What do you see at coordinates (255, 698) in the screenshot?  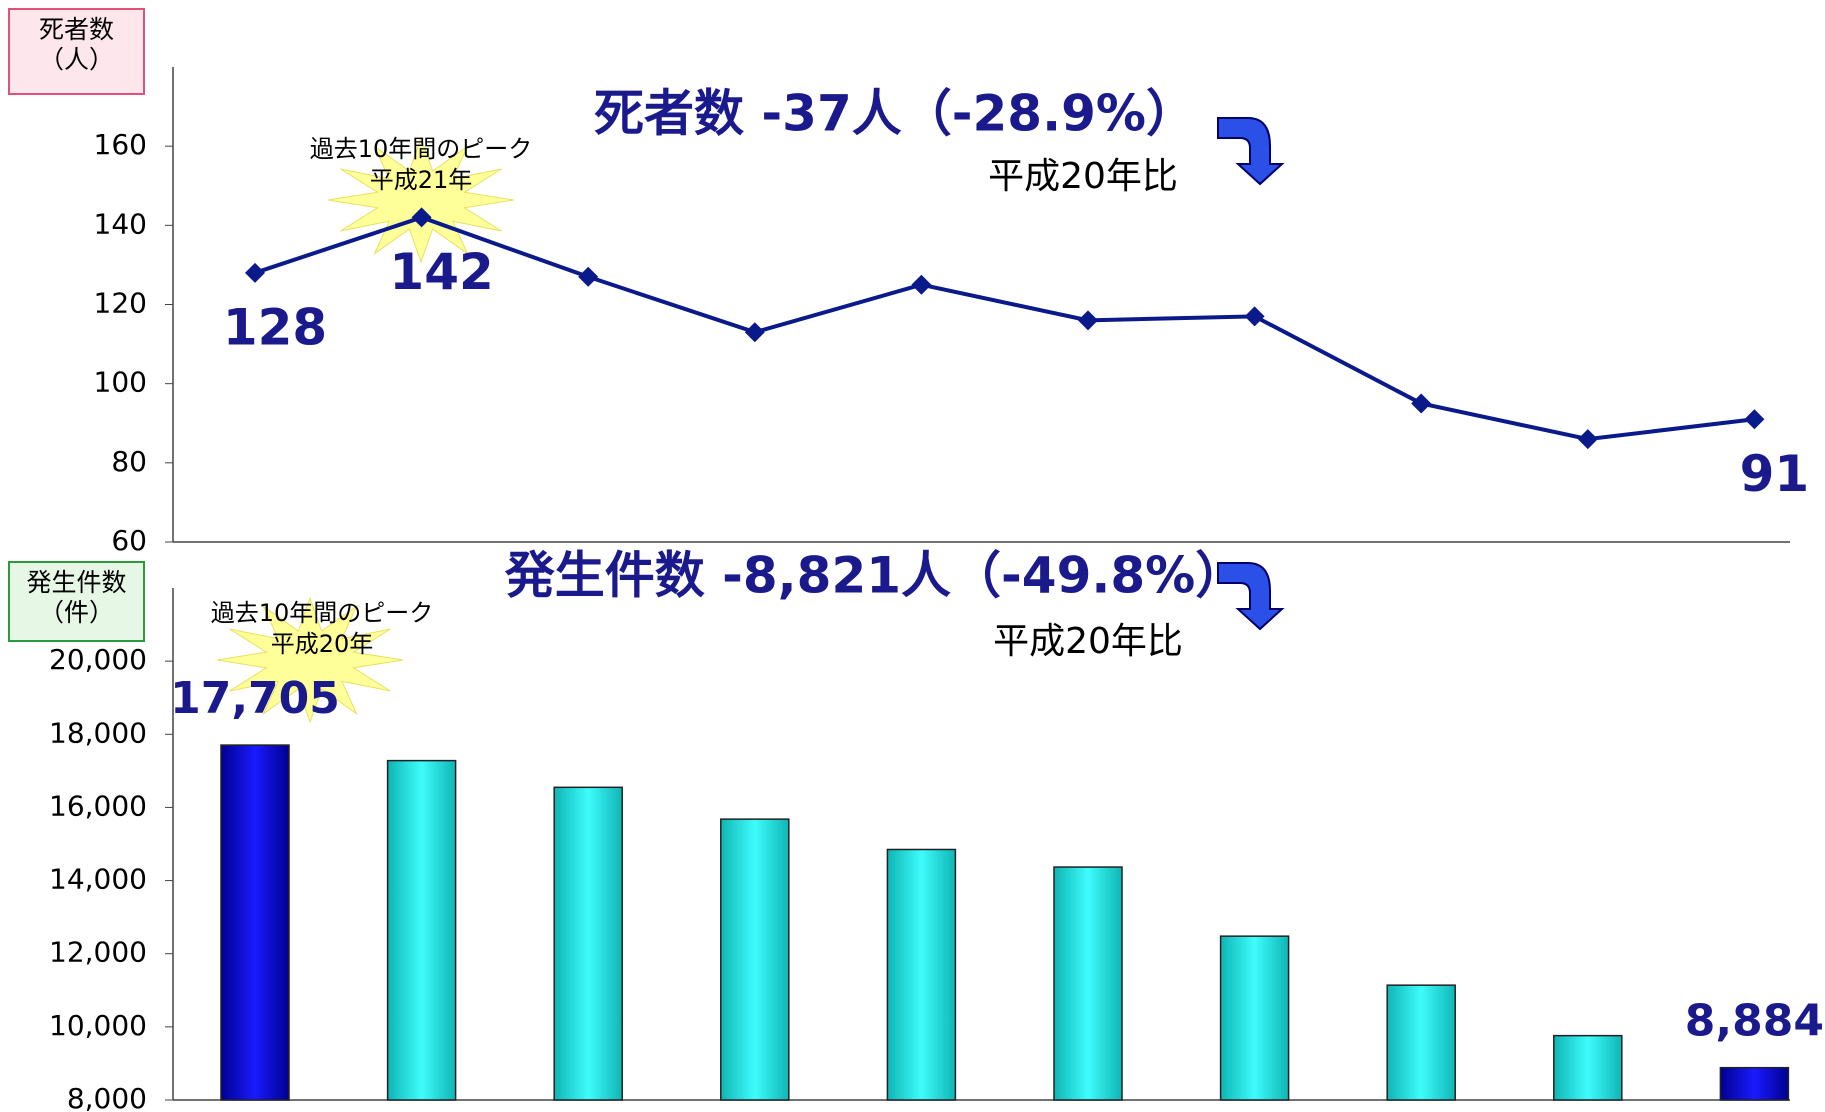 I see `data-label: 17,705` at bounding box center [255, 698].